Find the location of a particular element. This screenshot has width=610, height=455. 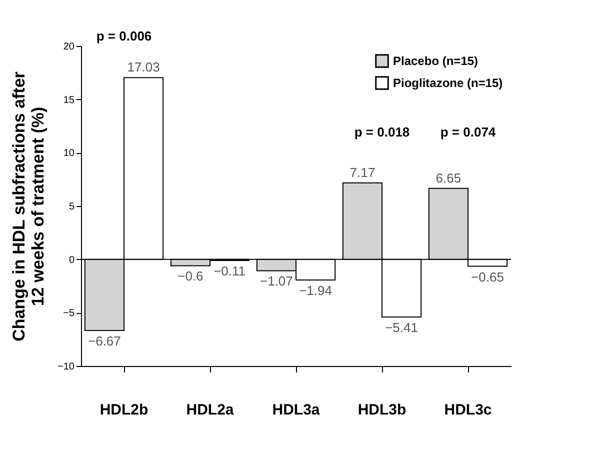

y-tick-label: 0 is located at coordinates (71, 260).